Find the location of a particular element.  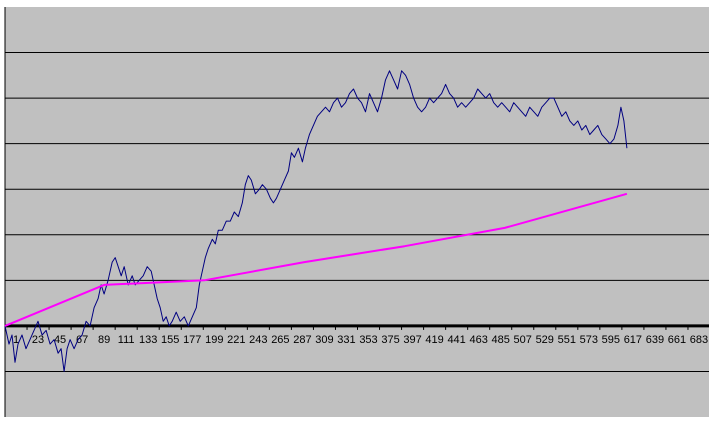

x-tick-label: 45 is located at coordinates (60, 340).